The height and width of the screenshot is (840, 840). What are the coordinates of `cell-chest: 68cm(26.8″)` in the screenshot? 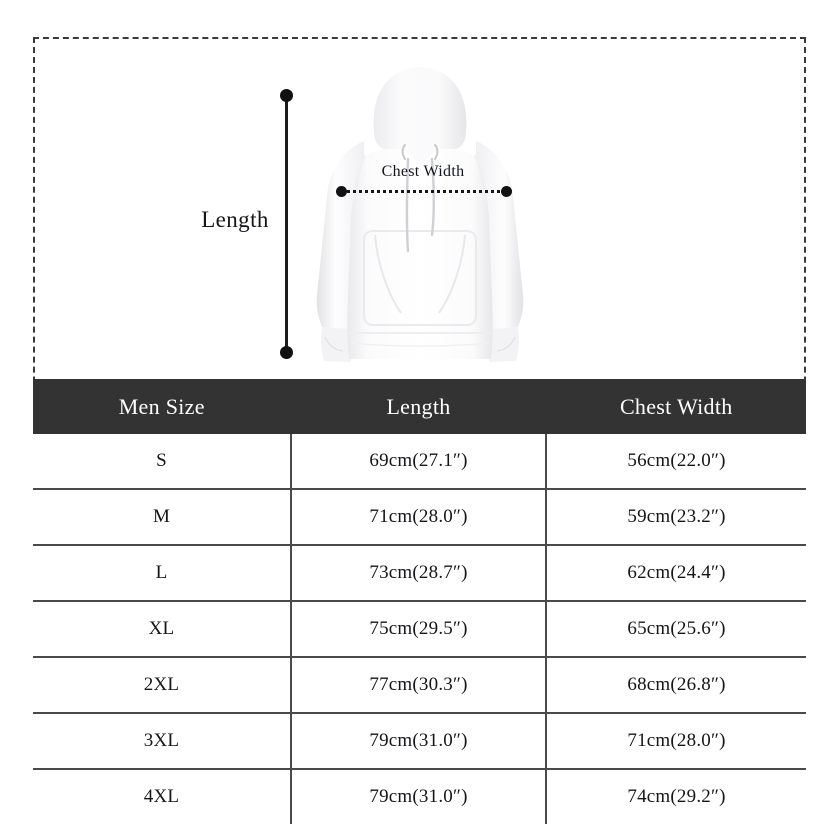 It's located at (676, 684).